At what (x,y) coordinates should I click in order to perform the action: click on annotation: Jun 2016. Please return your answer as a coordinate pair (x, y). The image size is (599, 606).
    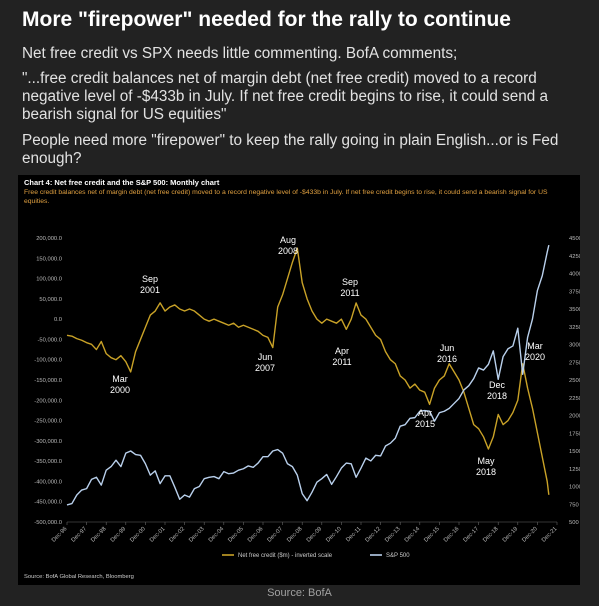
    Looking at the image, I should click on (447, 353).